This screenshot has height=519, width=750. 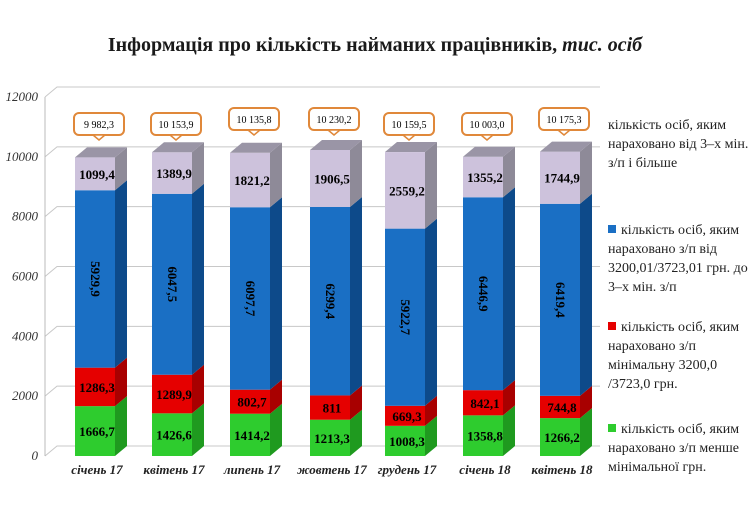 I want to click on total-label: 9 982,3, so click(x=99, y=125).